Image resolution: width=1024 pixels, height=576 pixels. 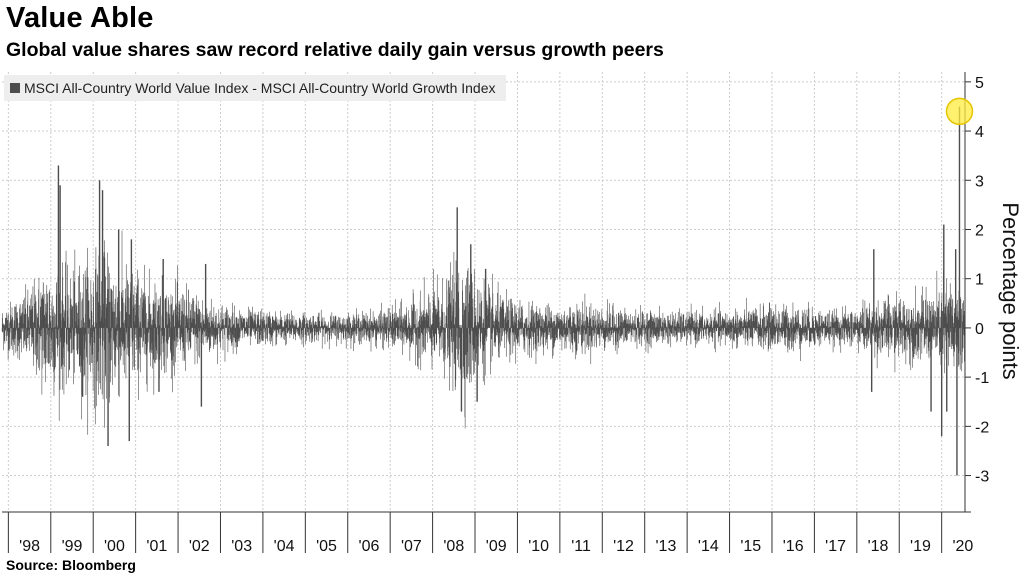 I want to click on x-tick-label: '98, so click(x=29, y=546).